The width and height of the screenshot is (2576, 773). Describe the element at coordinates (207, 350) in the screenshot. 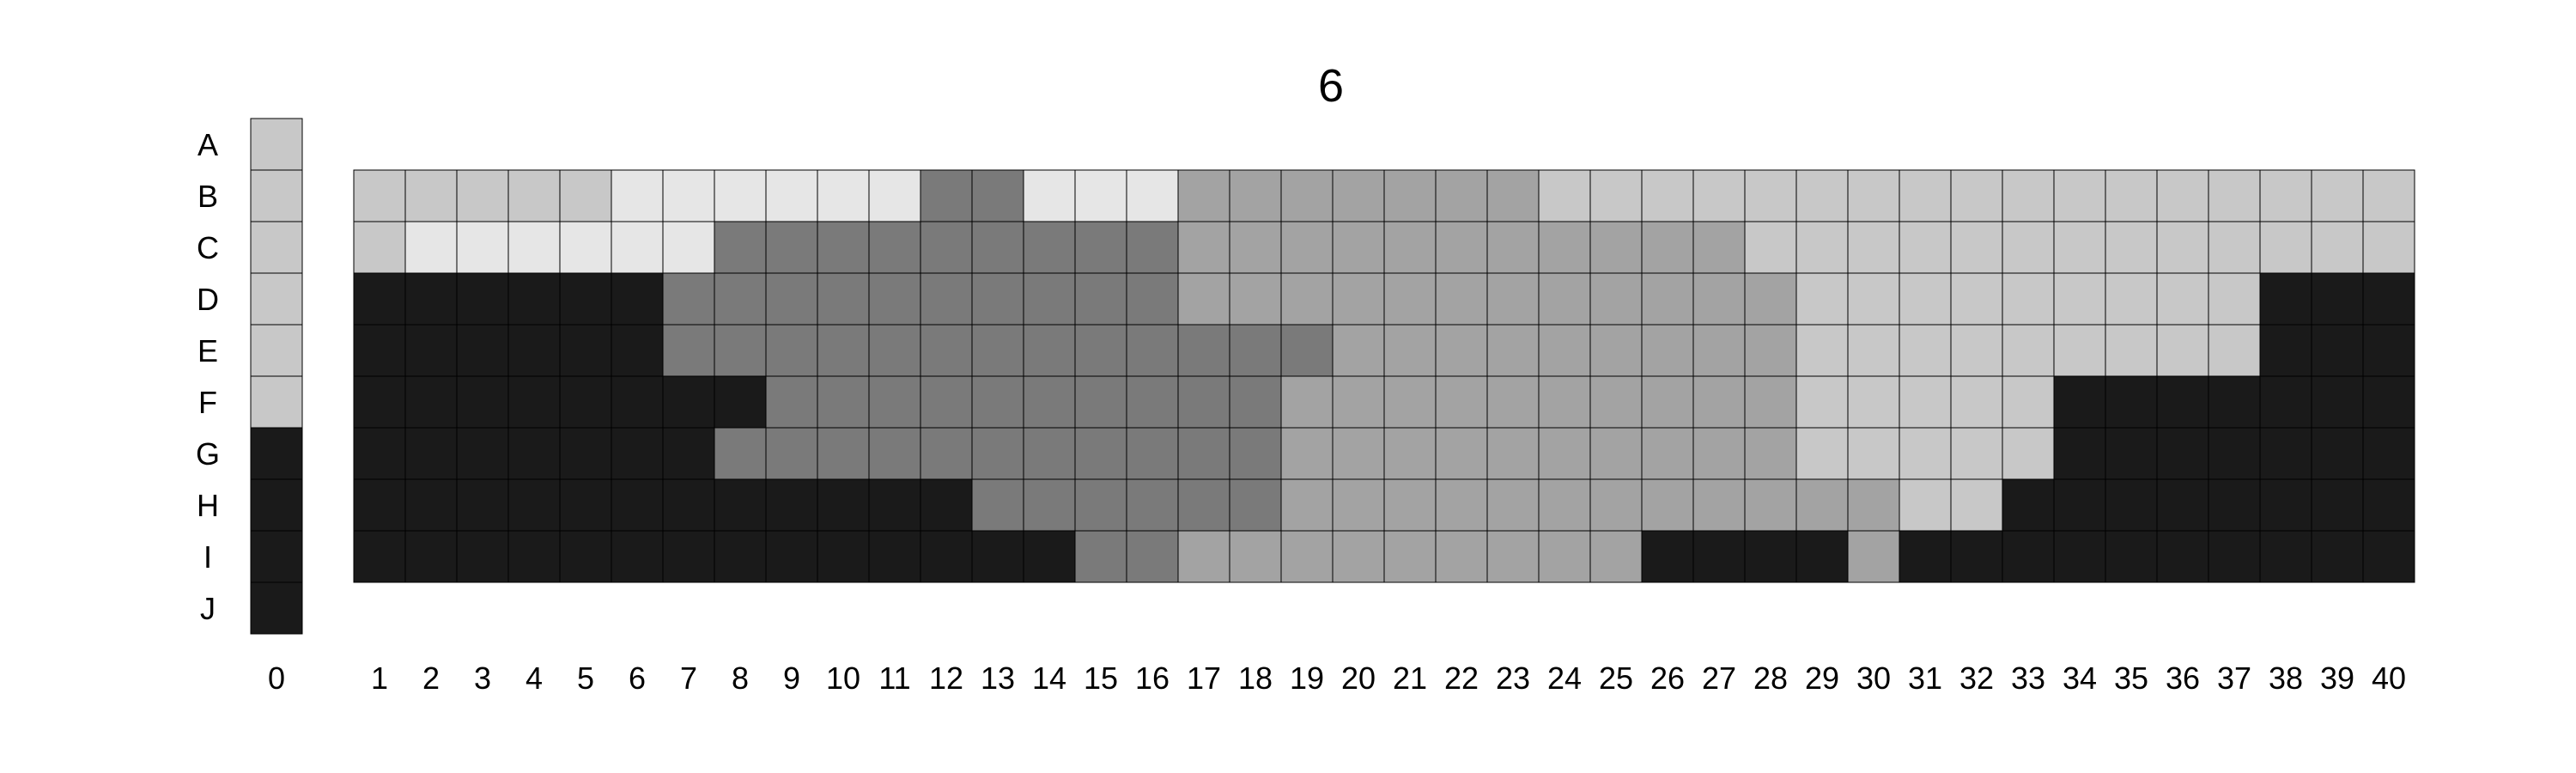

I see `row-label-e: E` at that location.